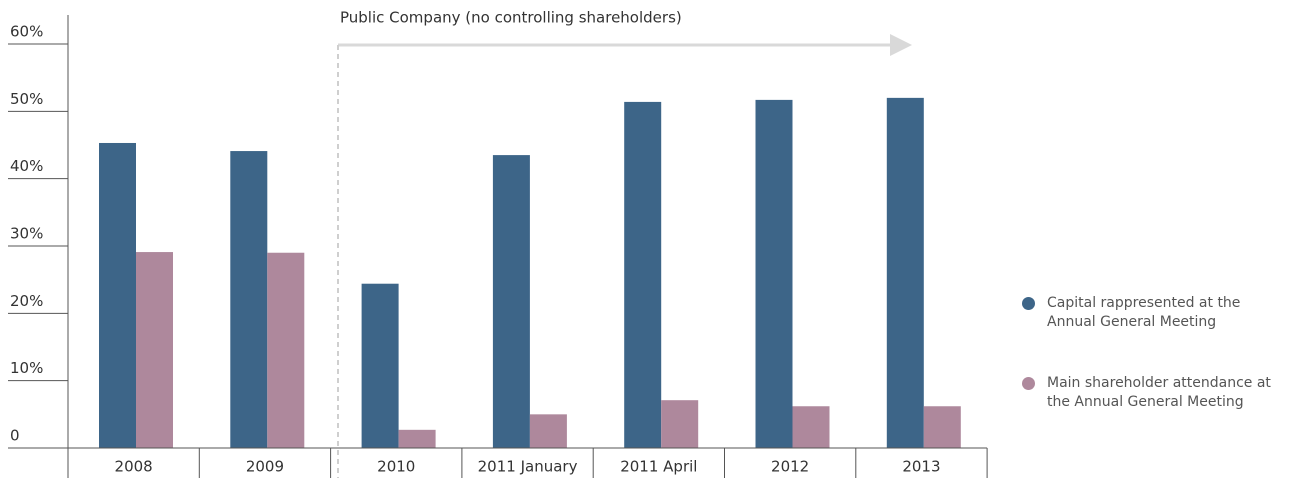 This screenshot has width=1295, height=482. Describe the element at coordinates (26, 99) in the screenshot. I see `y-tick-label: 50%` at that location.